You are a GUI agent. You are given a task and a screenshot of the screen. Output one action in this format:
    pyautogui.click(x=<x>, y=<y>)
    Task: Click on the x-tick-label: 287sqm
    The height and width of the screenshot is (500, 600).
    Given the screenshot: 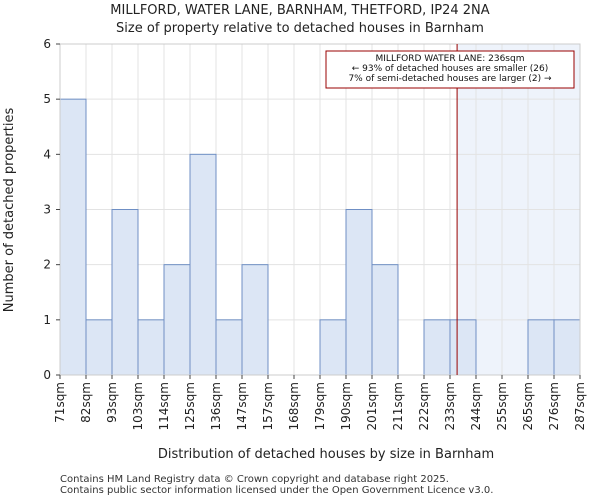 What is the action you would take?
    pyautogui.click(x=580, y=406)
    